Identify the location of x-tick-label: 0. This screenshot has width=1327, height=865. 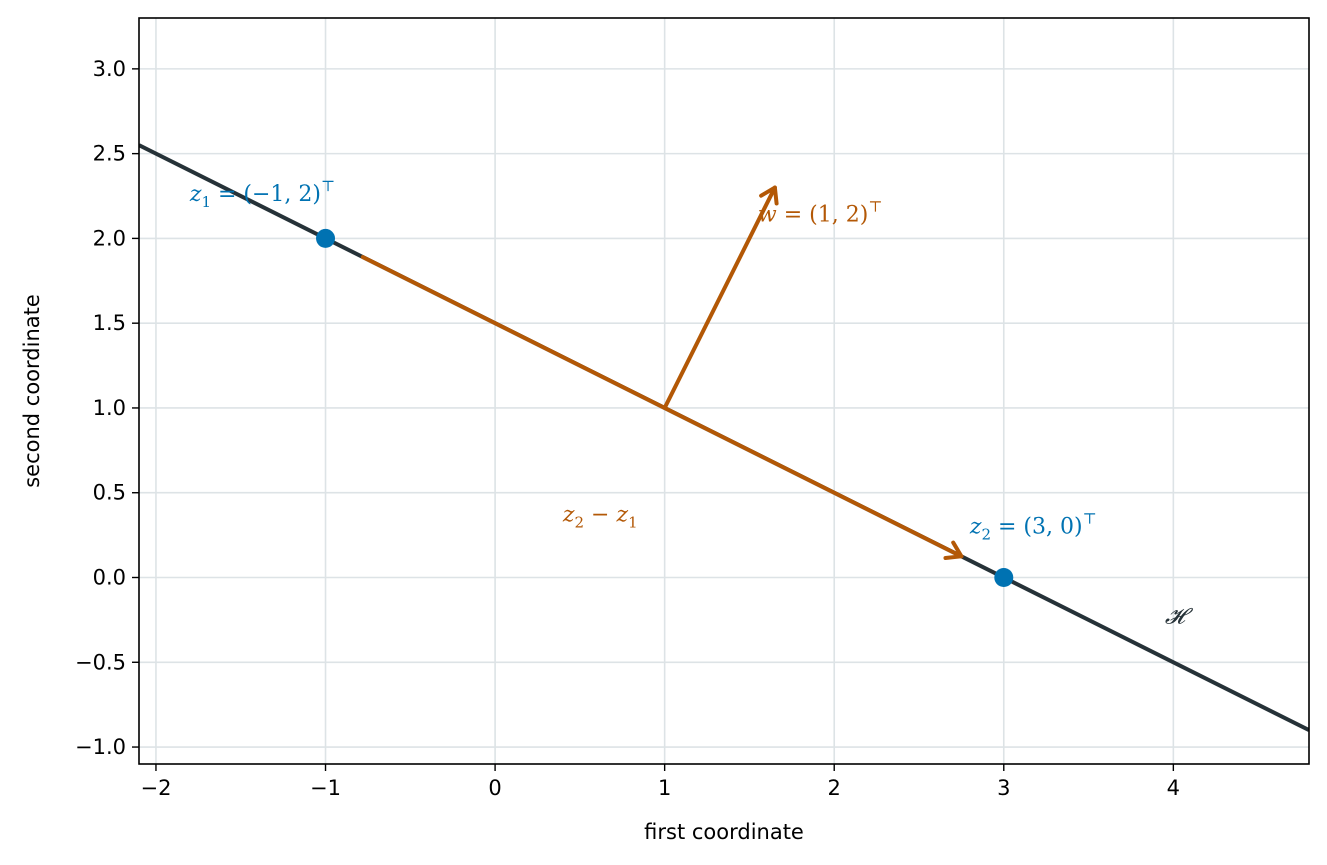
(494, 788).